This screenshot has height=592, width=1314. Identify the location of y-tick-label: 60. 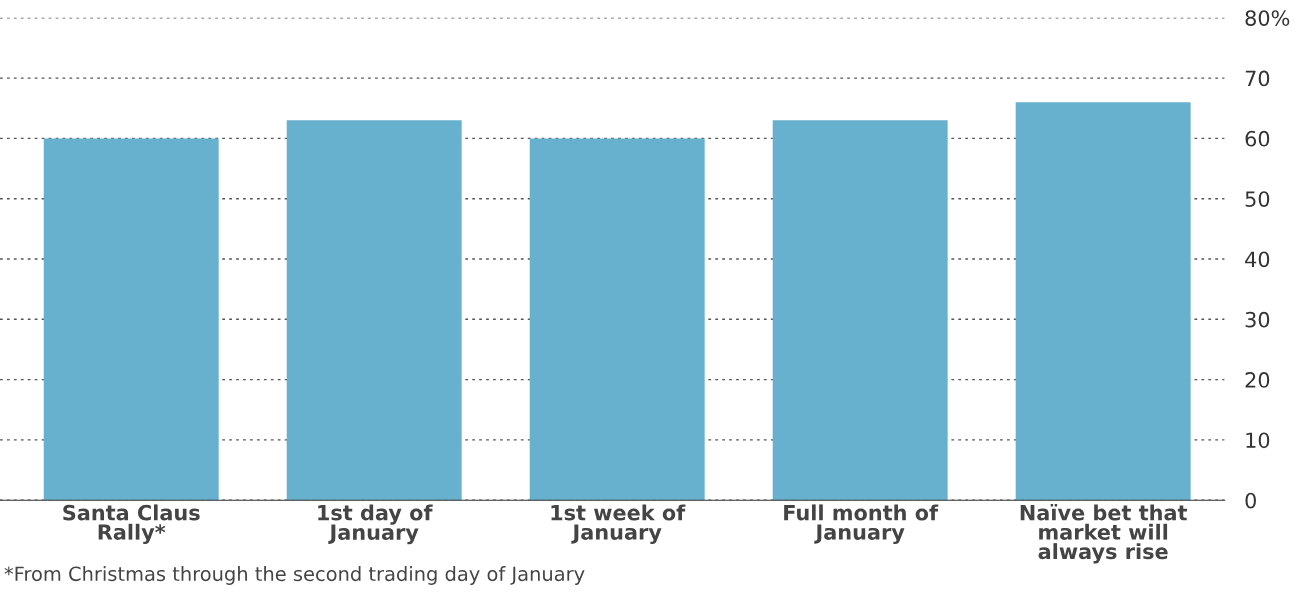
(1257, 138).